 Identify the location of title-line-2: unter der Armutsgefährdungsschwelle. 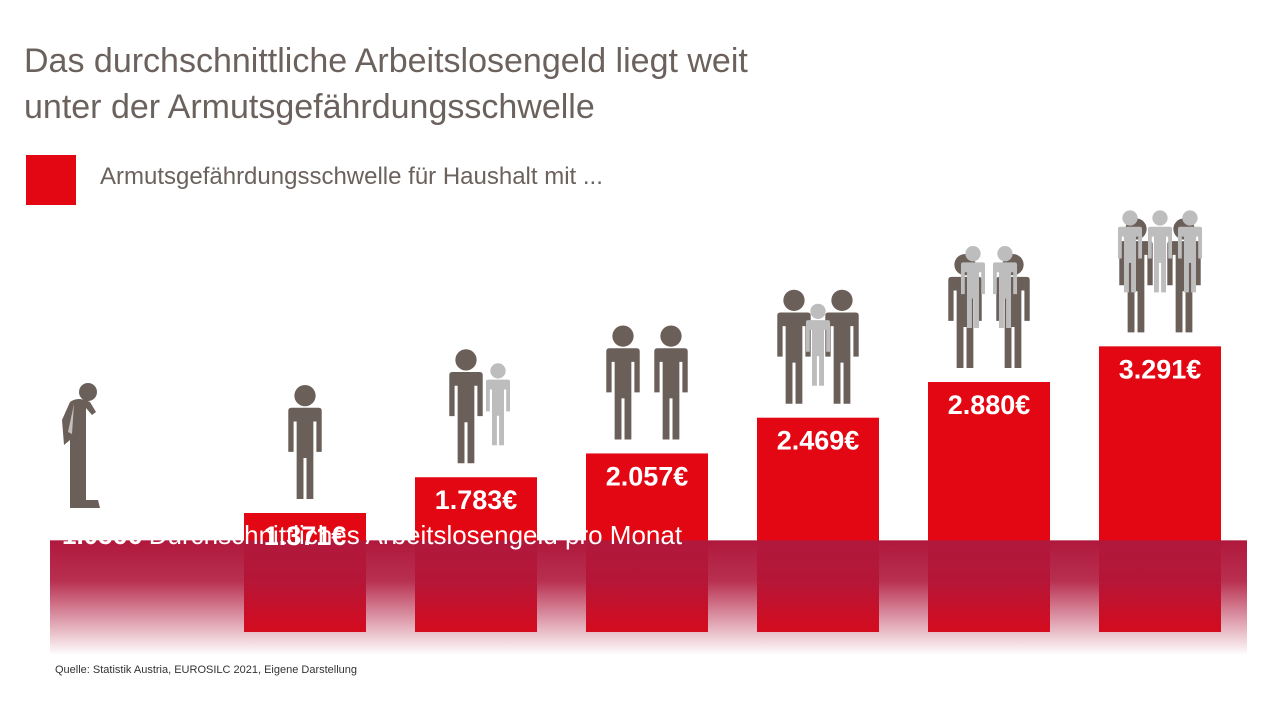
(309, 107).